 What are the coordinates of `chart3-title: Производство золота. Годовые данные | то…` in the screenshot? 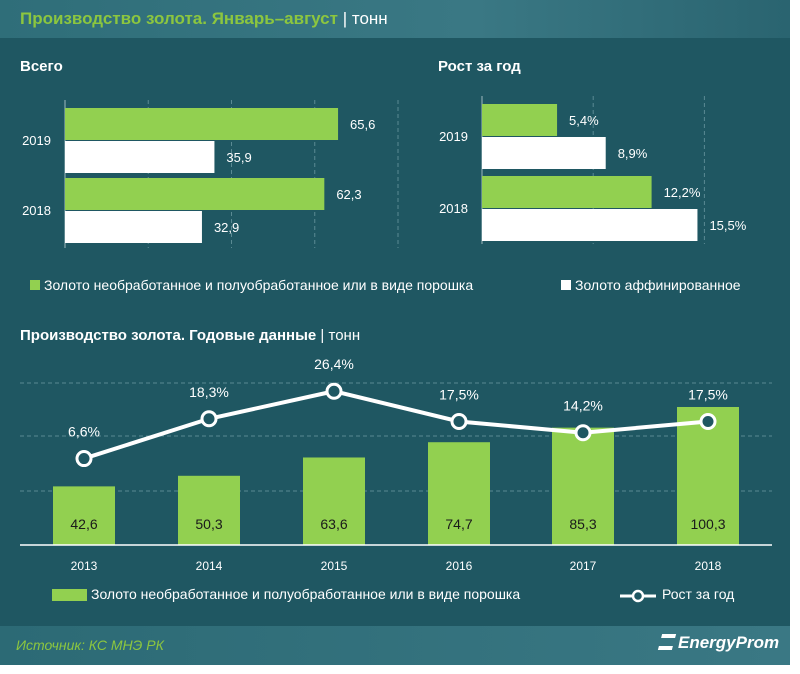 It's located at (190, 335).